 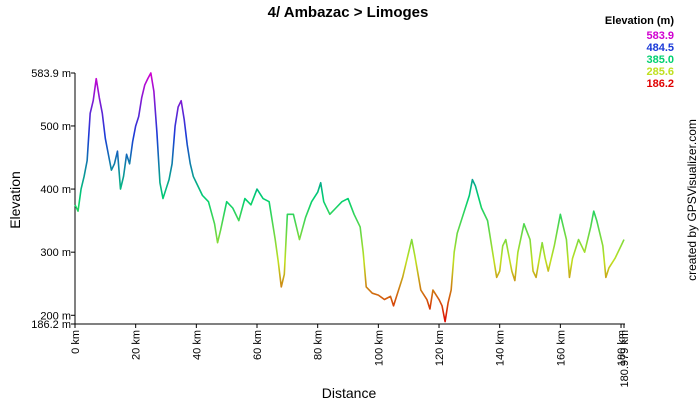 What do you see at coordinates (692, 200) in the screenshot?
I see `credit: created by GPSVisualizer.com` at bounding box center [692, 200].